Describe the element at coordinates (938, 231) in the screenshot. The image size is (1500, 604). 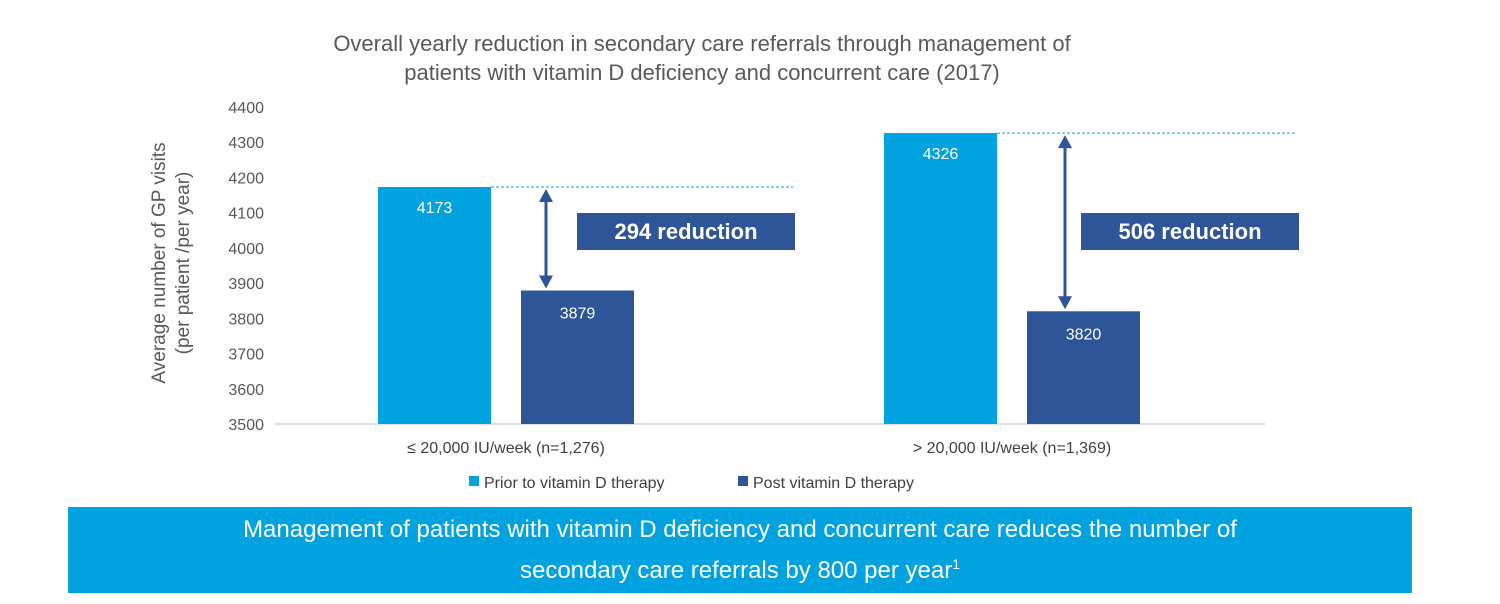
I see `reduction-labels: 294 reduction 506 reduction` at that location.